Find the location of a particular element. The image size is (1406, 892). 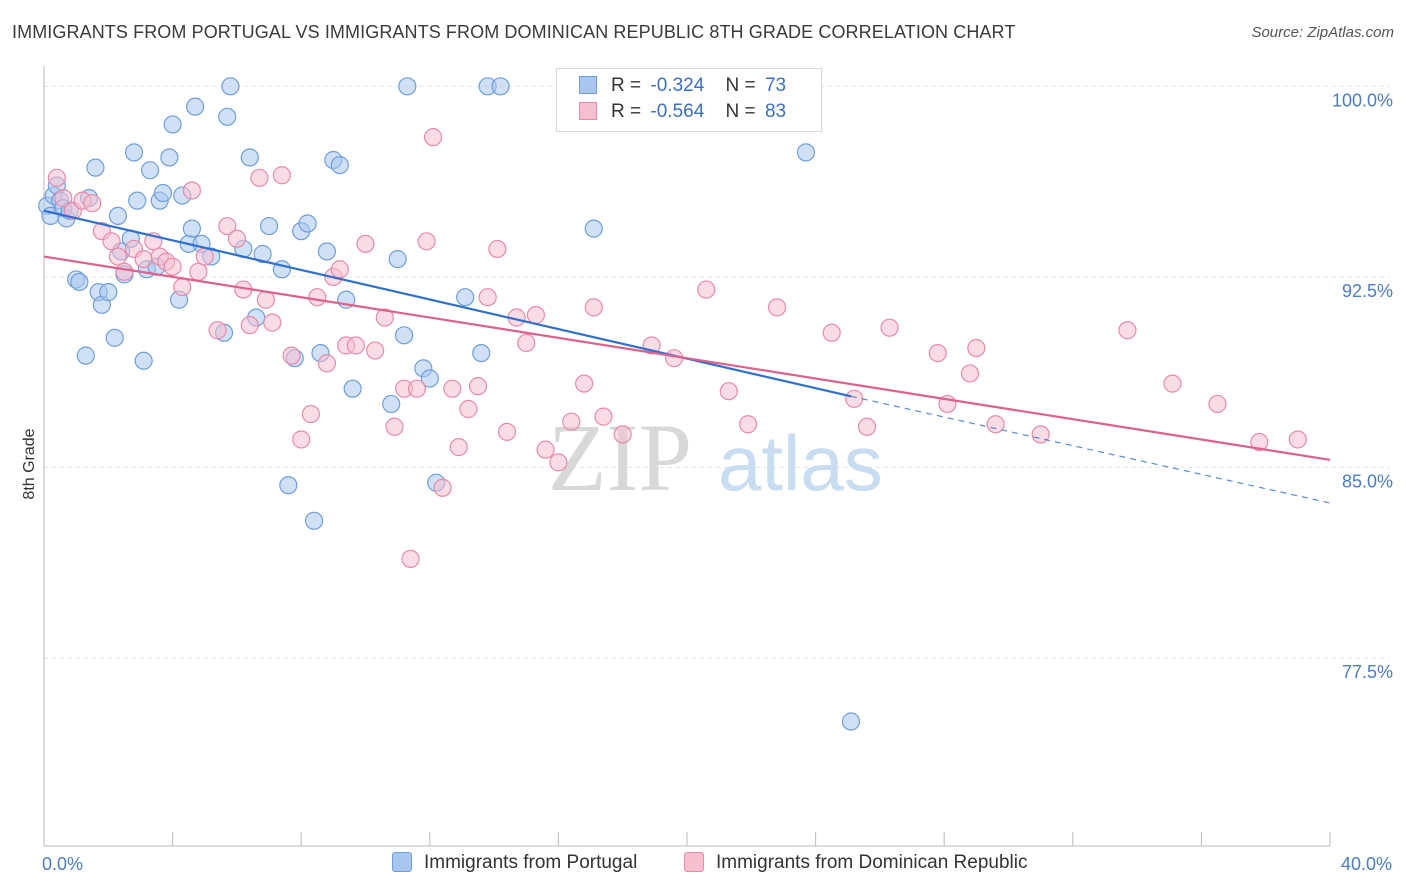

legend-n-value: 73 is located at coordinates (775, 85).